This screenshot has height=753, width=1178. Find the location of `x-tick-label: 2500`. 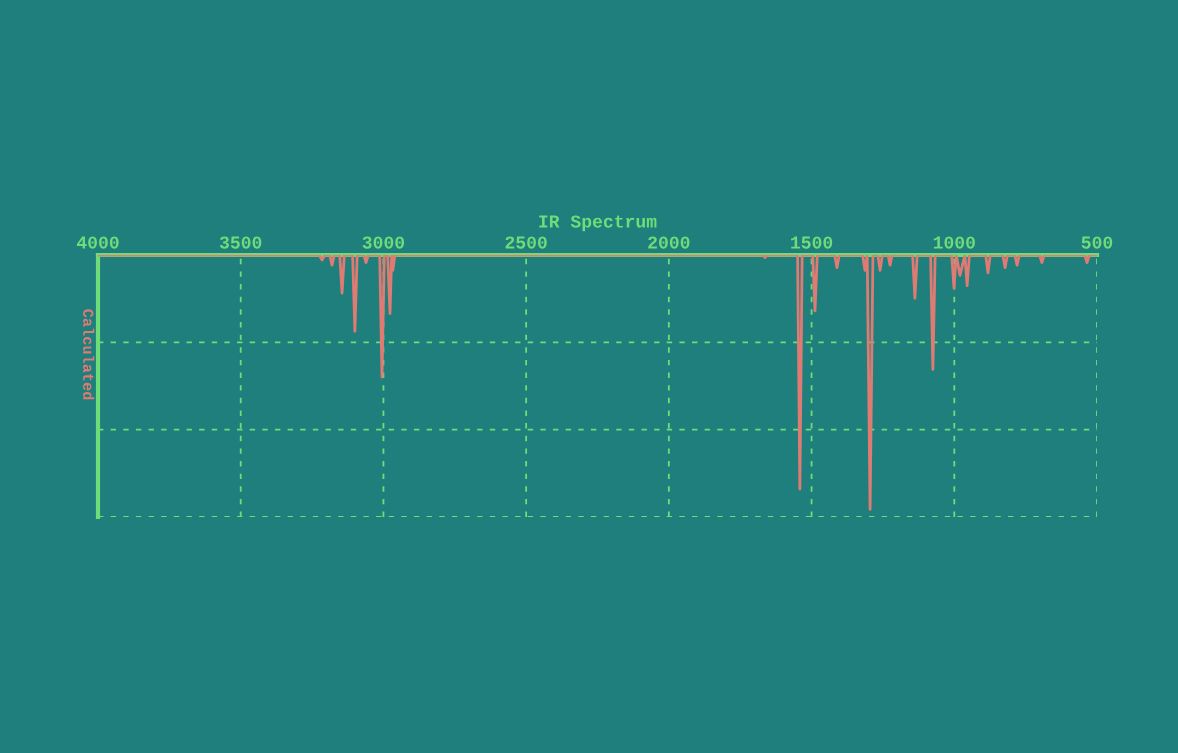

x-tick-label: 2500 is located at coordinates (526, 242).